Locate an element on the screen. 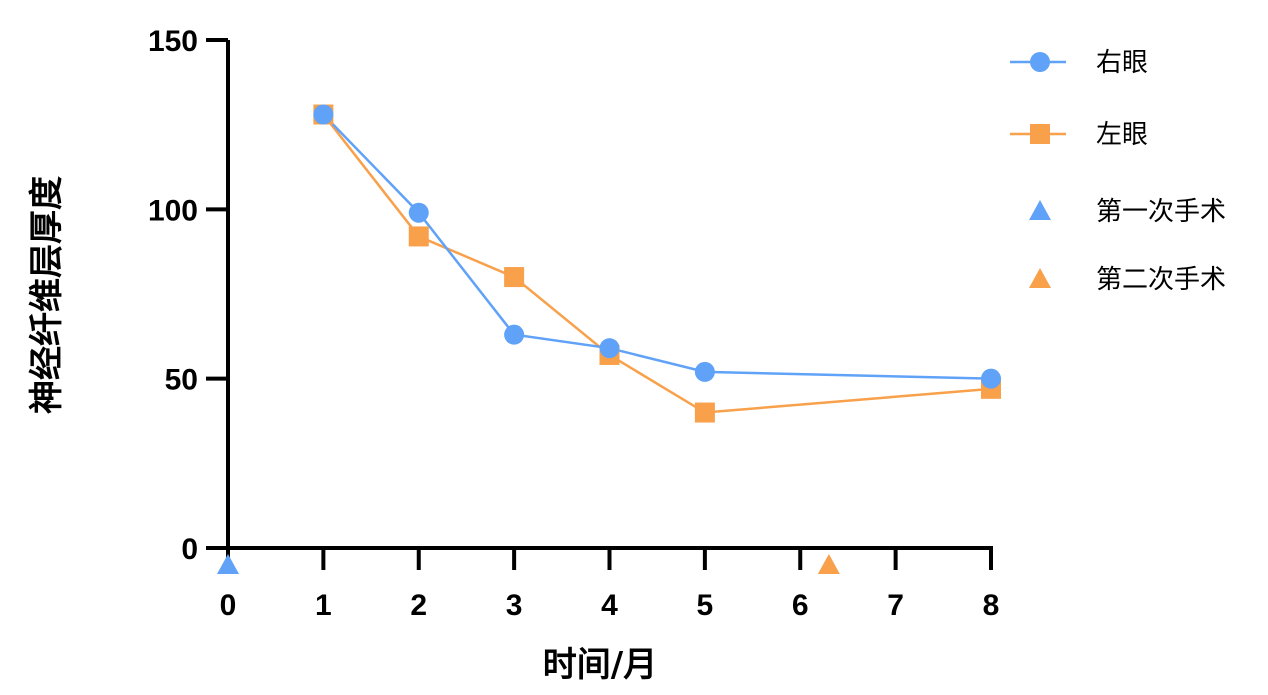  x-tick-label: 3 is located at coordinates (514, 605).